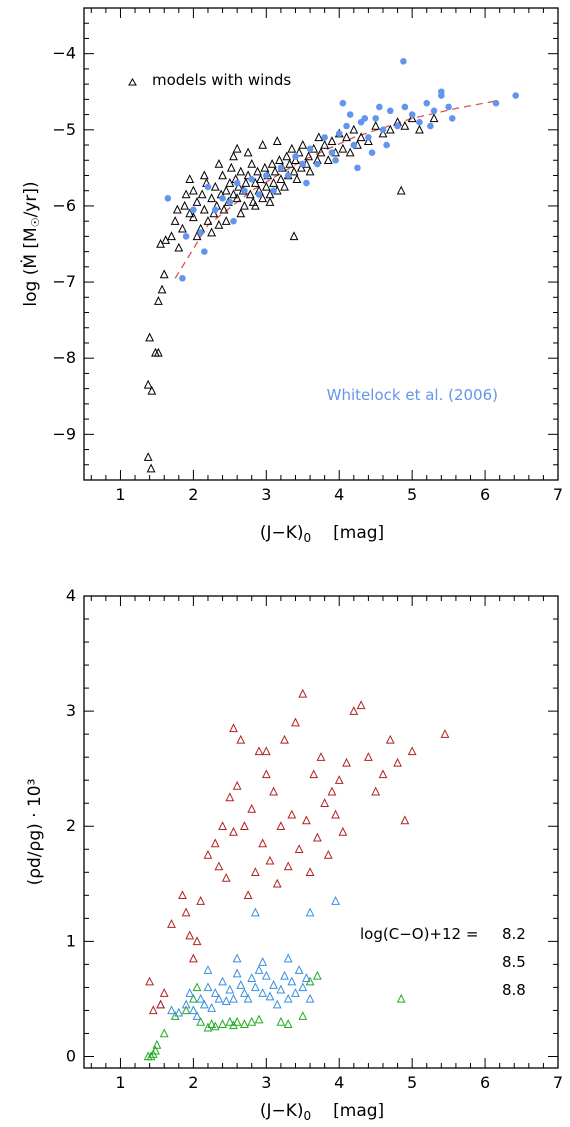 The image size is (570, 1127). What do you see at coordinates (412, 1082) in the screenshot?
I see `x-tick-label: 5` at bounding box center [412, 1082].